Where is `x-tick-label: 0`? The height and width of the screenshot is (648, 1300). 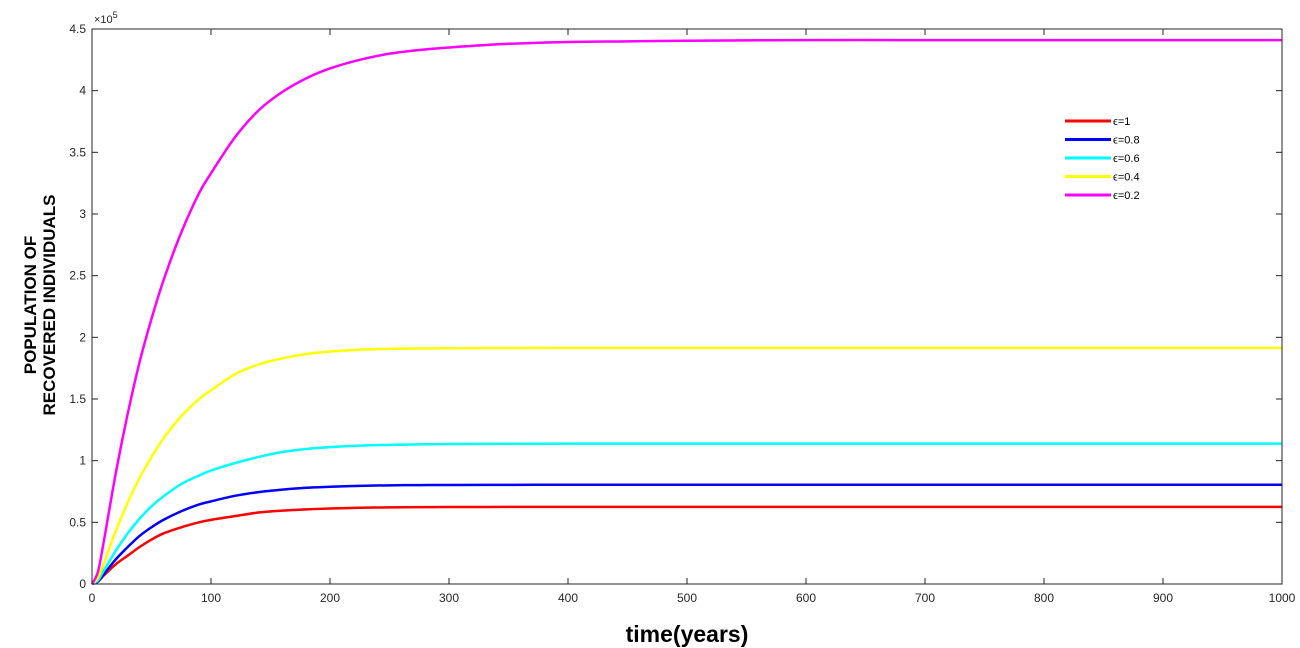
x-tick-label: 0 is located at coordinates (92, 598).